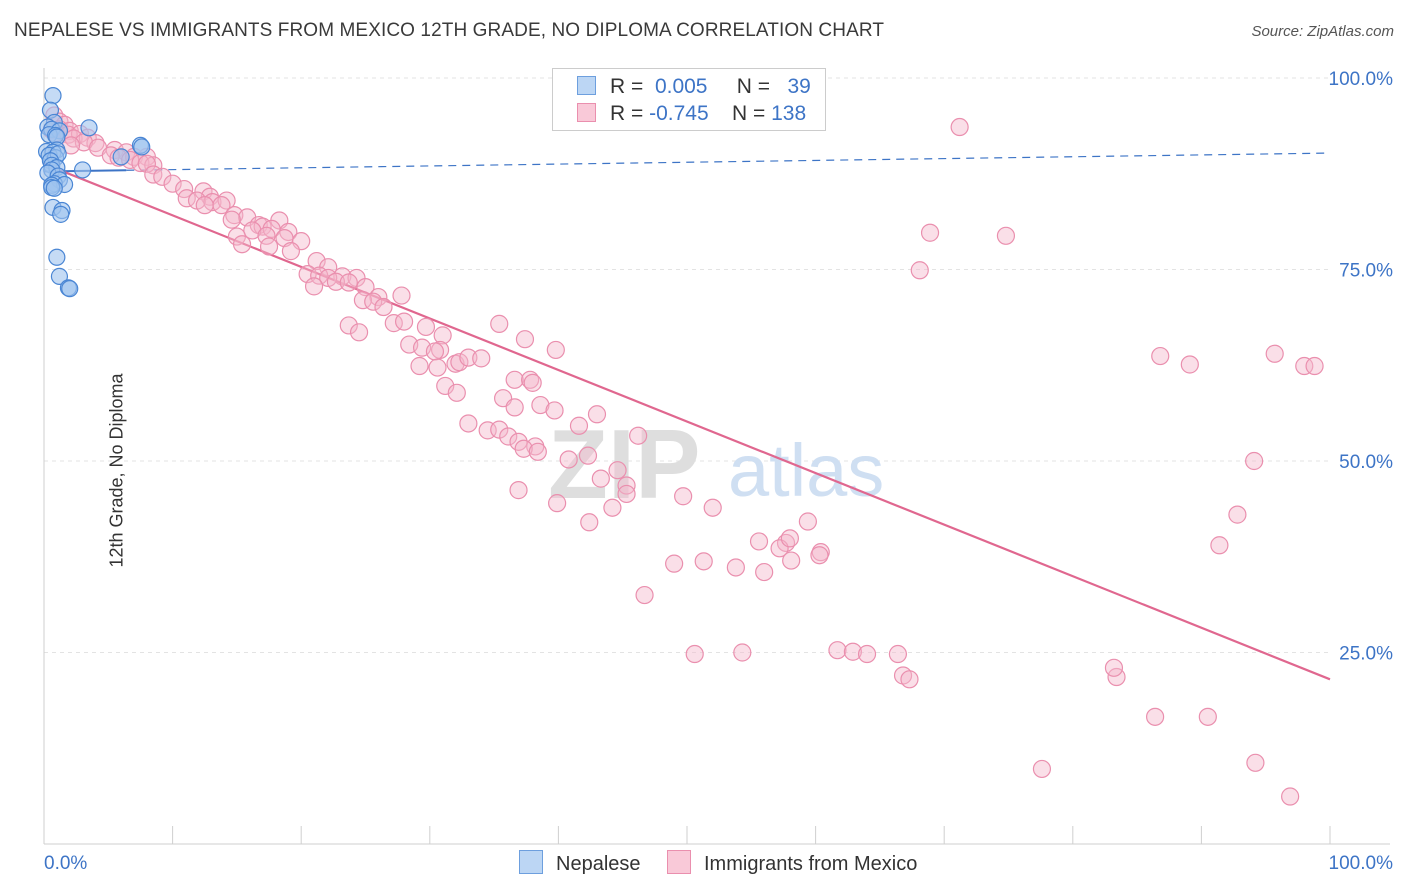 The height and width of the screenshot is (892, 1406). Describe the element at coordinates (1322, 31) in the screenshot. I see `source-label: Source: ZipAtlas.com` at that location.